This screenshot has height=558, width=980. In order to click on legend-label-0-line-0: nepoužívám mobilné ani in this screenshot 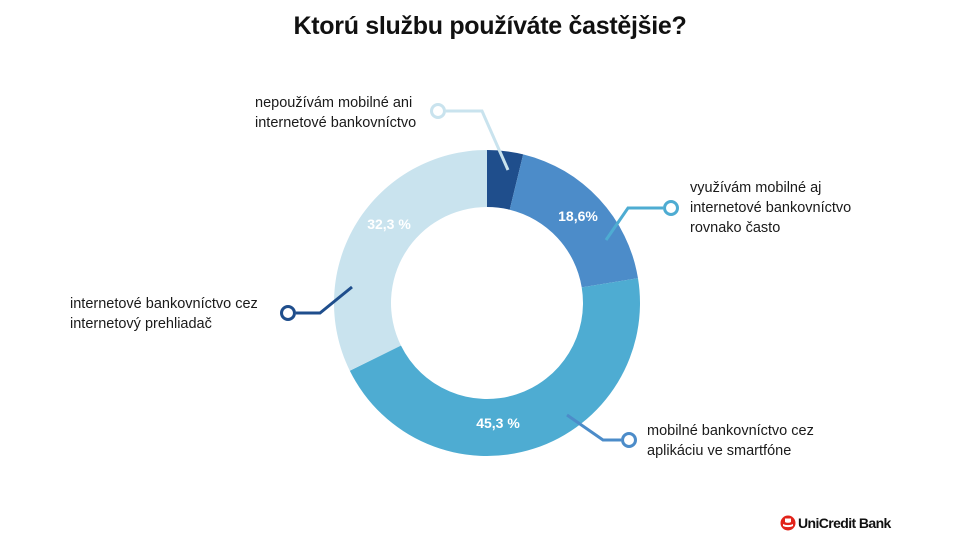, I will do `click(333, 103)`.